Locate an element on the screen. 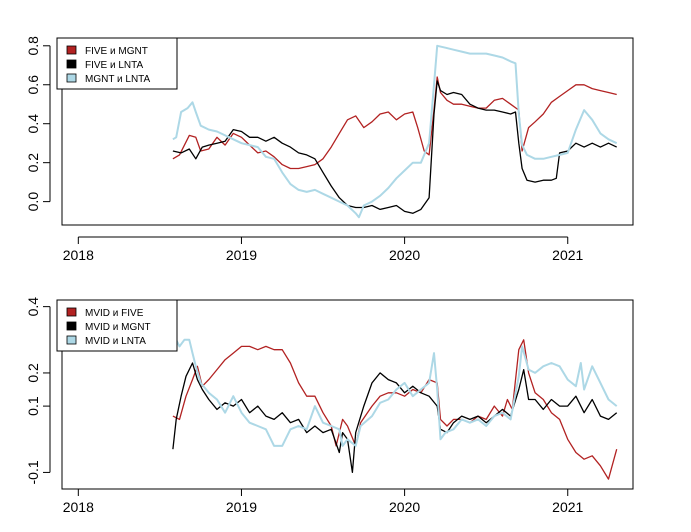 The image size is (691, 532). legend-label: MVID и MGNT is located at coordinates (118, 327).